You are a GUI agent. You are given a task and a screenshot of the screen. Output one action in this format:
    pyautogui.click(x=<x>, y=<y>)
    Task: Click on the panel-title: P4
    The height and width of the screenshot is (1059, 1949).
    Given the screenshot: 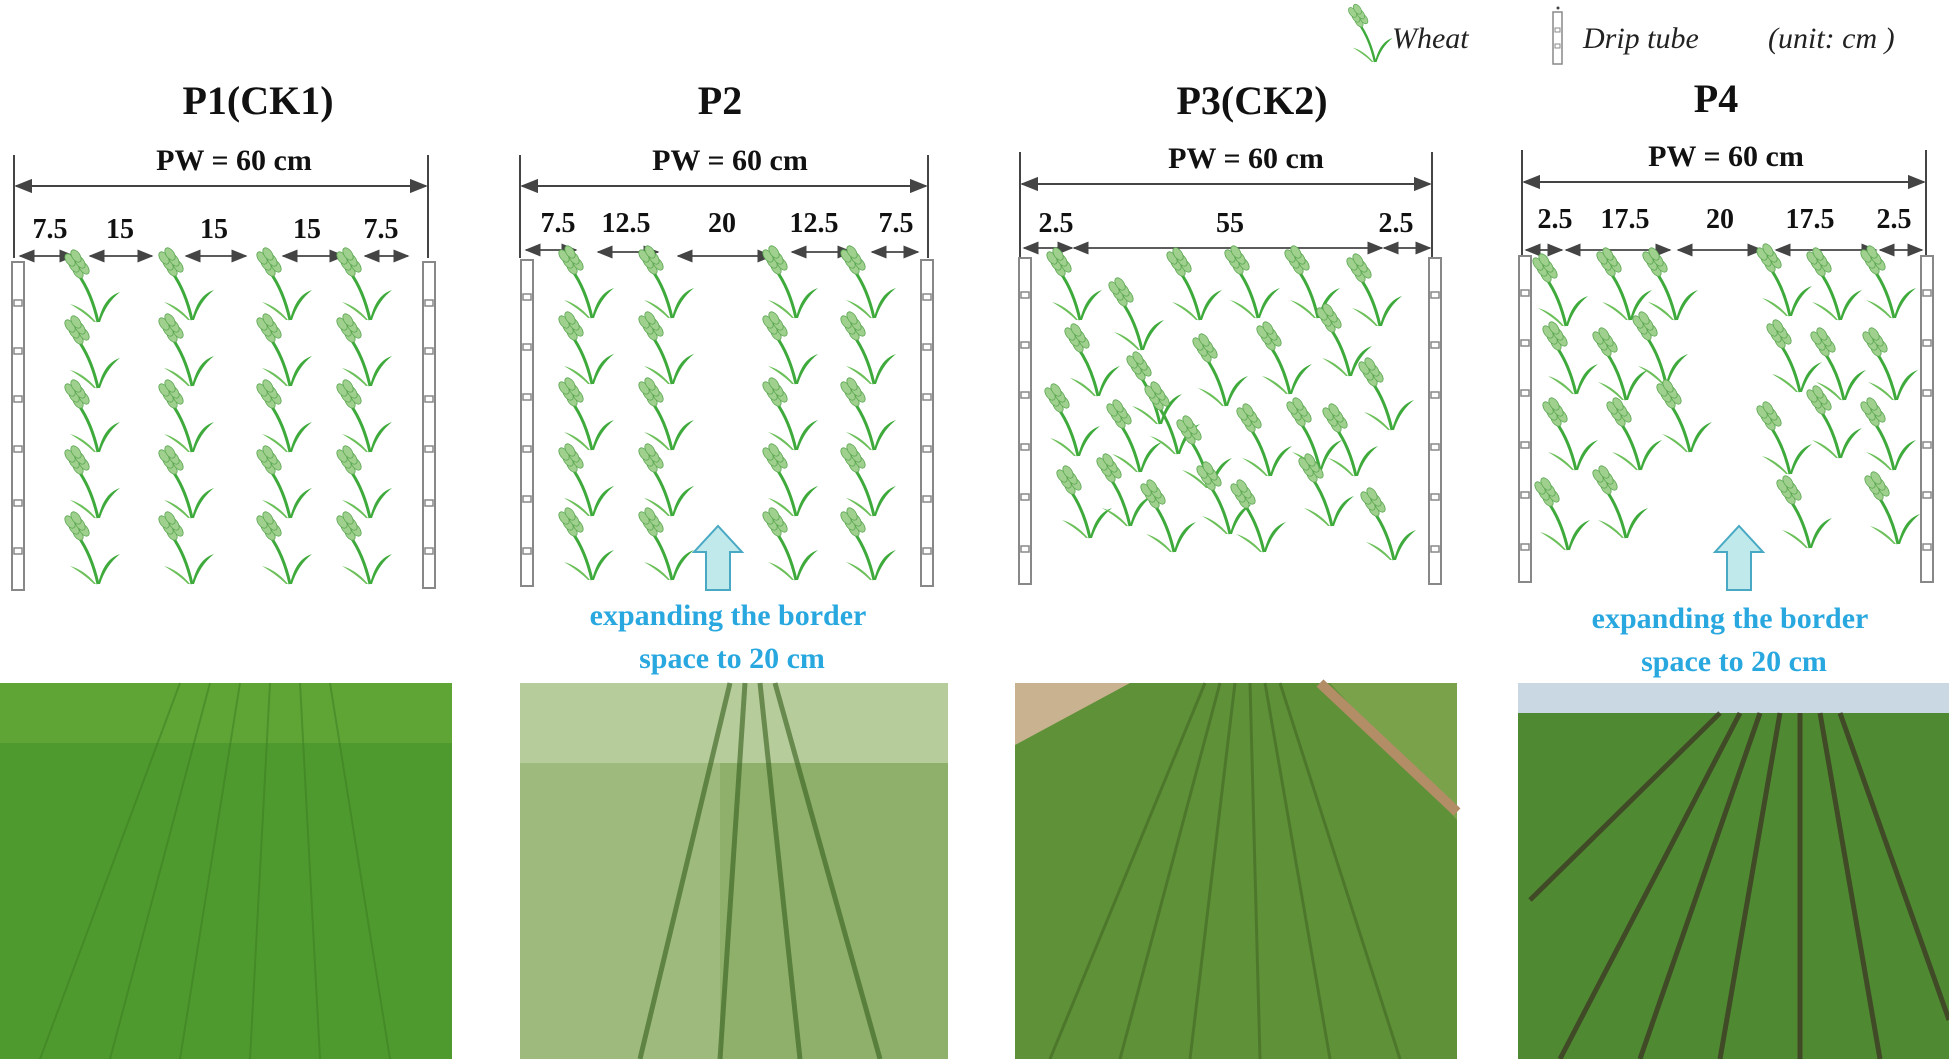 What is the action you would take?
    pyautogui.click(x=1716, y=98)
    